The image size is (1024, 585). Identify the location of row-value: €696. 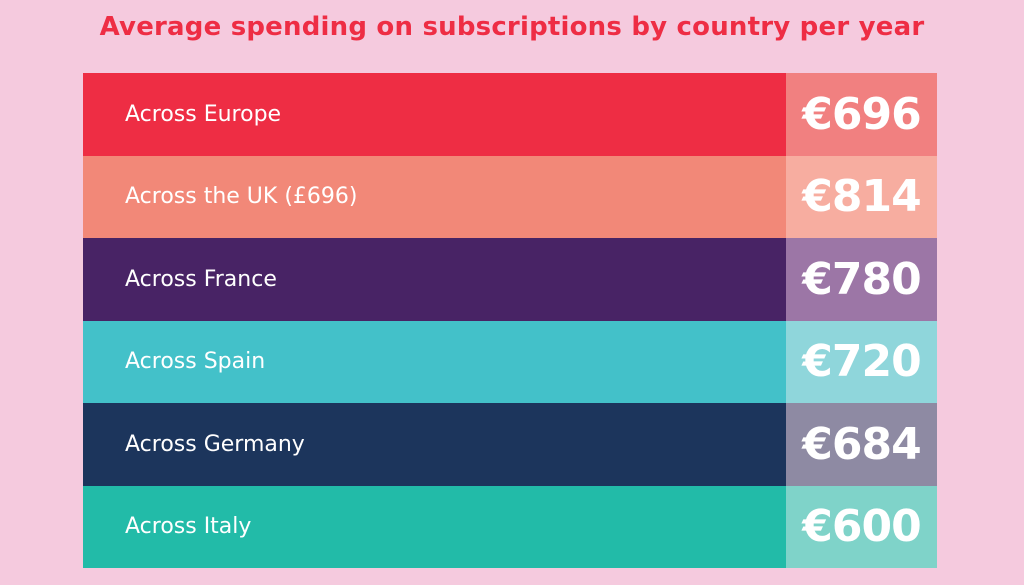
(861, 114).